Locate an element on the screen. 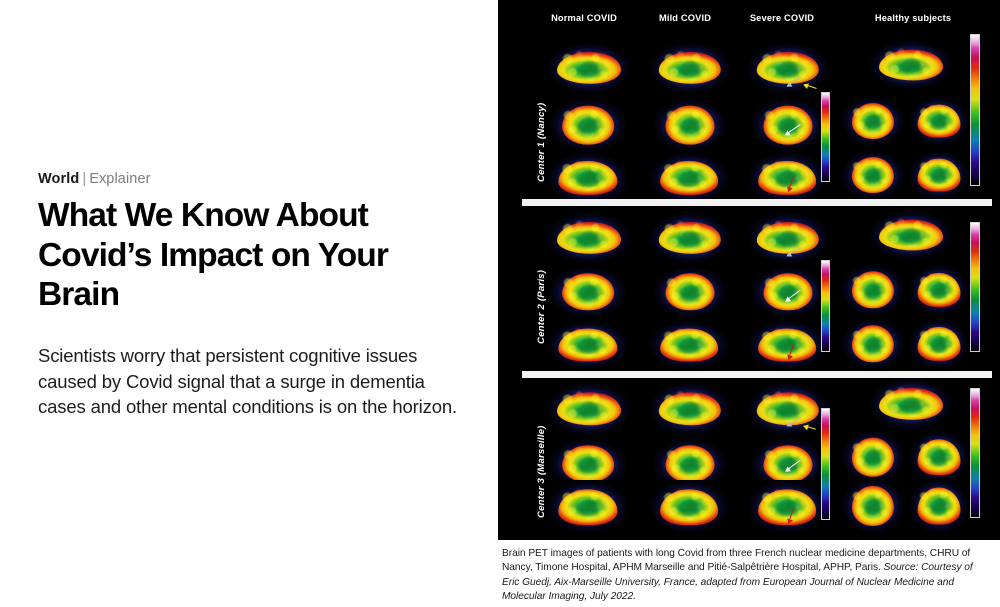  colorbar-center-2-inner is located at coordinates (825, 306).